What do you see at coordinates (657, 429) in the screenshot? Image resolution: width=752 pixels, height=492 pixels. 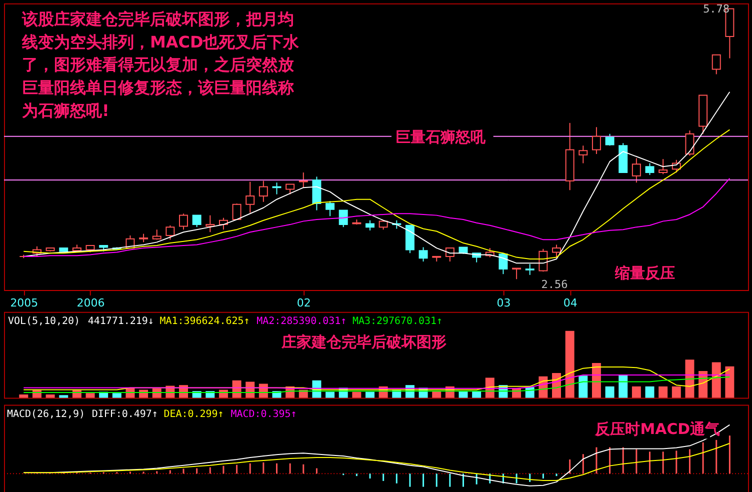 I see `annotation: 反压时MACD通气` at bounding box center [657, 429].